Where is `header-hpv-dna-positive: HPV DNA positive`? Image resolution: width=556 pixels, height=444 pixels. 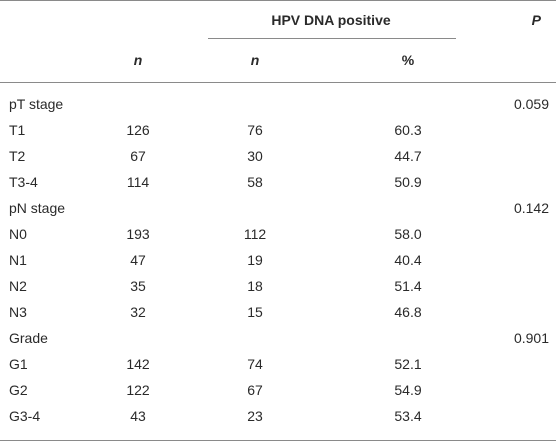 header-hpv-dna-positive: HPV DNA positive is located at coordinates (331, 20).